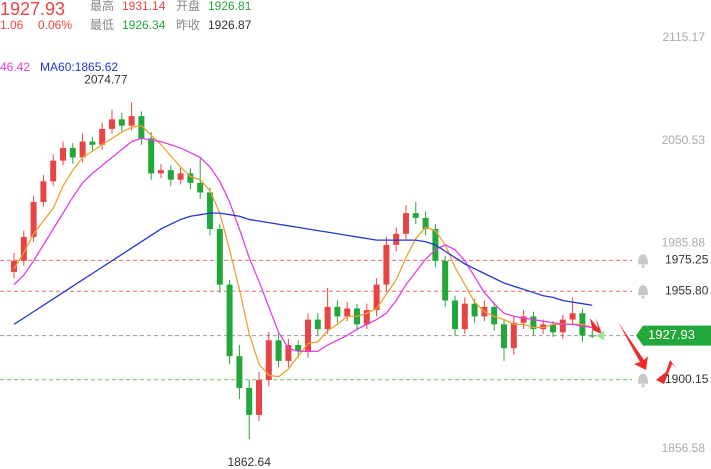 This screenshot has width=711, height=469. Describe the element at coordinates (687, 290) in the screenshot. I see `alert-label: 1955.80` at that location.